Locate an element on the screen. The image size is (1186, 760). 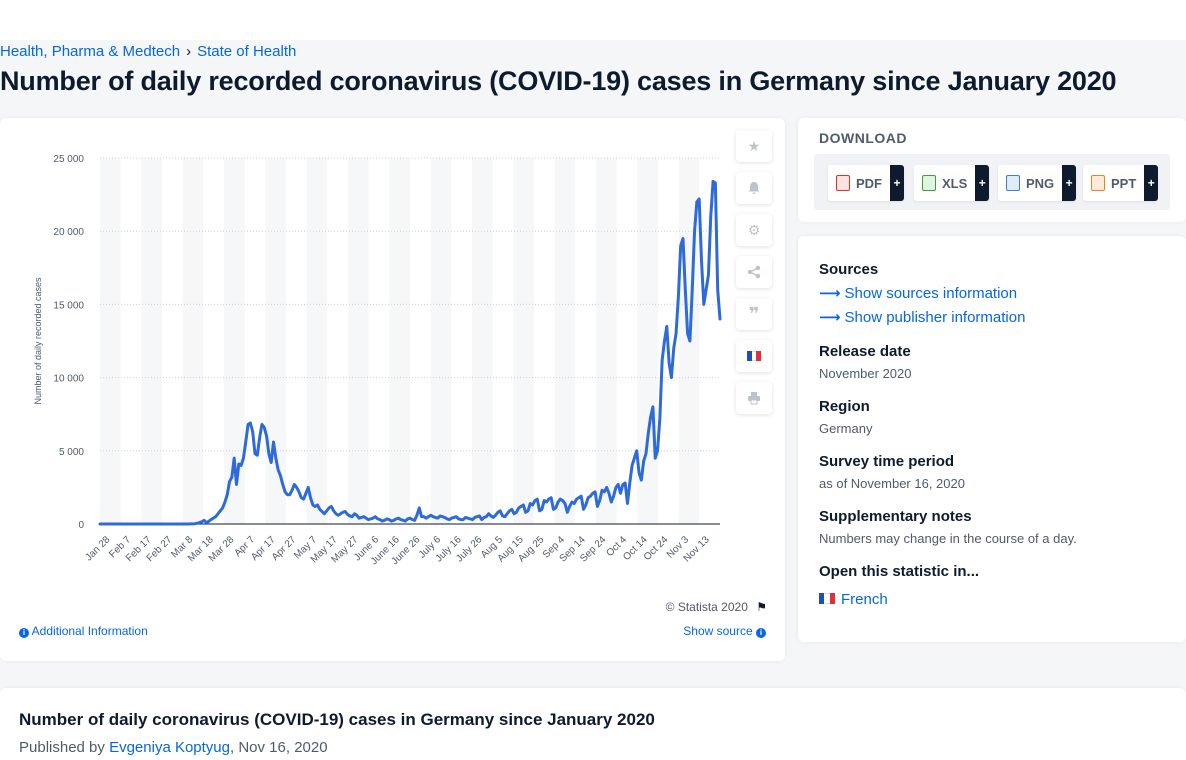
show-publisher-link: ⟶ Show publisher information is located at coordinates (922, 317).